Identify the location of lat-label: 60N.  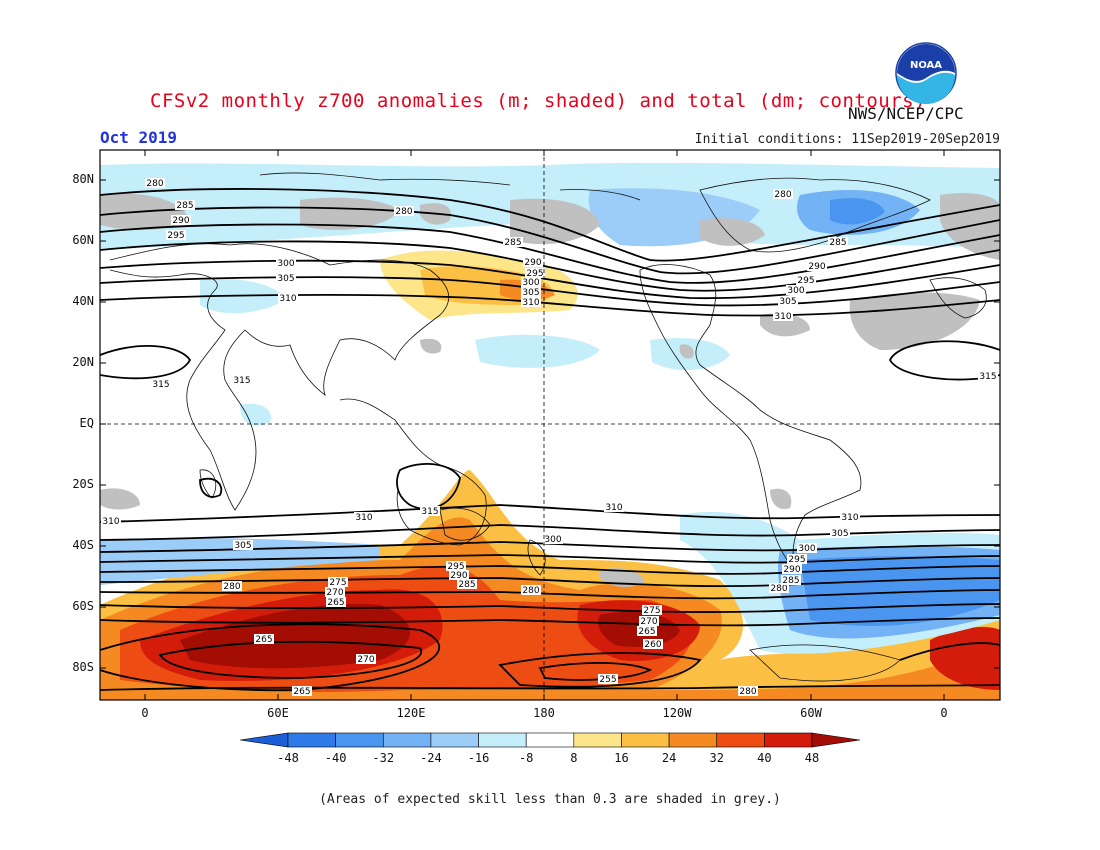
(83, 240).